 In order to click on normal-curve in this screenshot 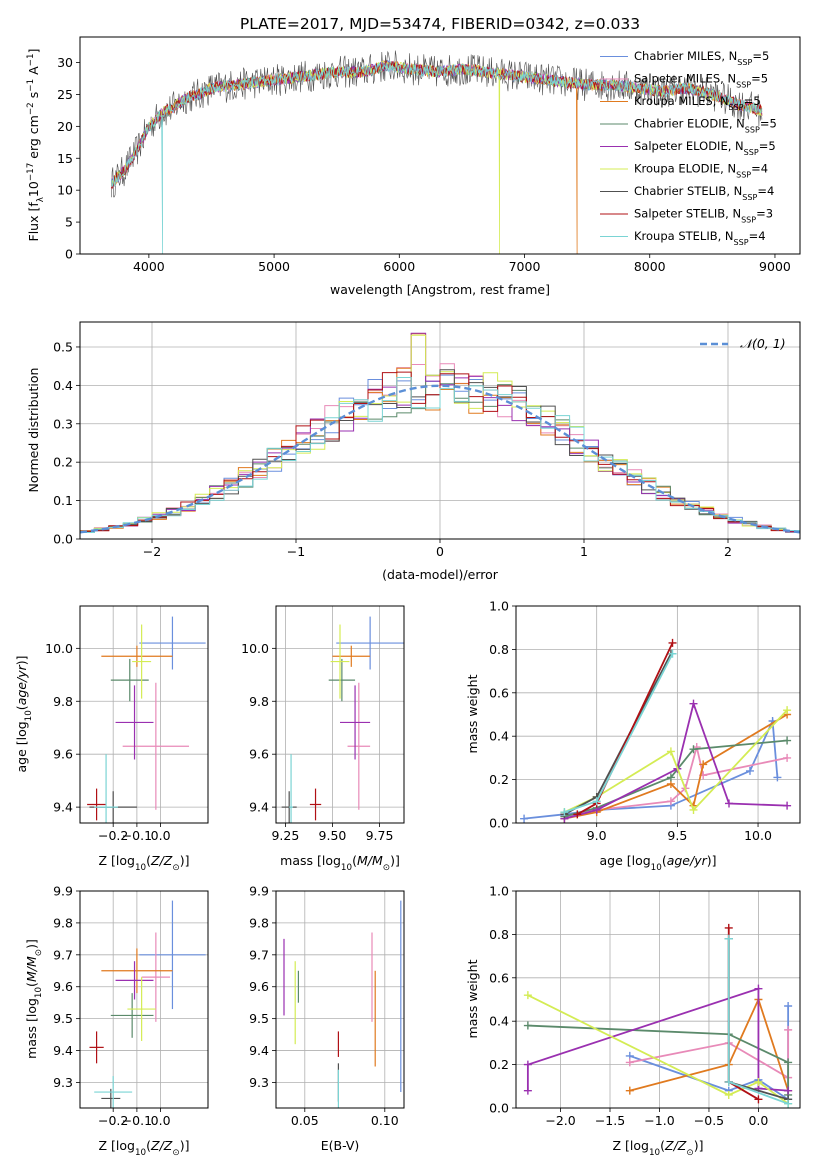, I will do `click(440, 459)`.